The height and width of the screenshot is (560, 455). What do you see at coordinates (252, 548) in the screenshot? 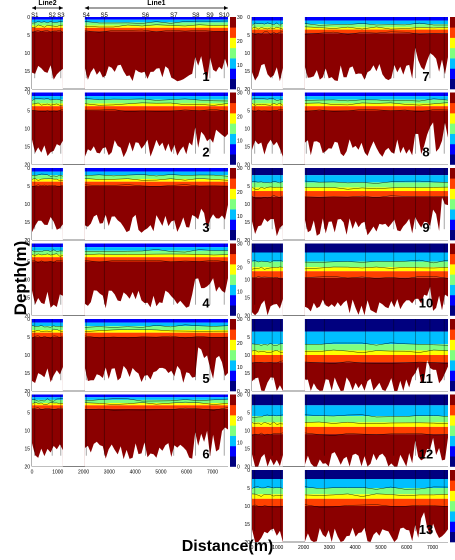
I see `distance-tick-label: 0` at bounding box center [252, 548].